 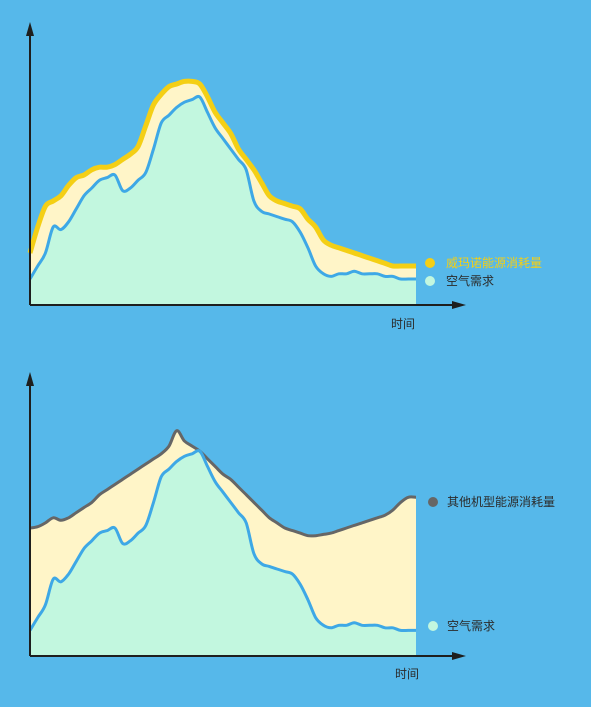 What do you see at coordinates (483, 272) in the screenshot?
I see `legend: 威玛诺能源消耗量 空气需求` at bounding box center [483, 272].